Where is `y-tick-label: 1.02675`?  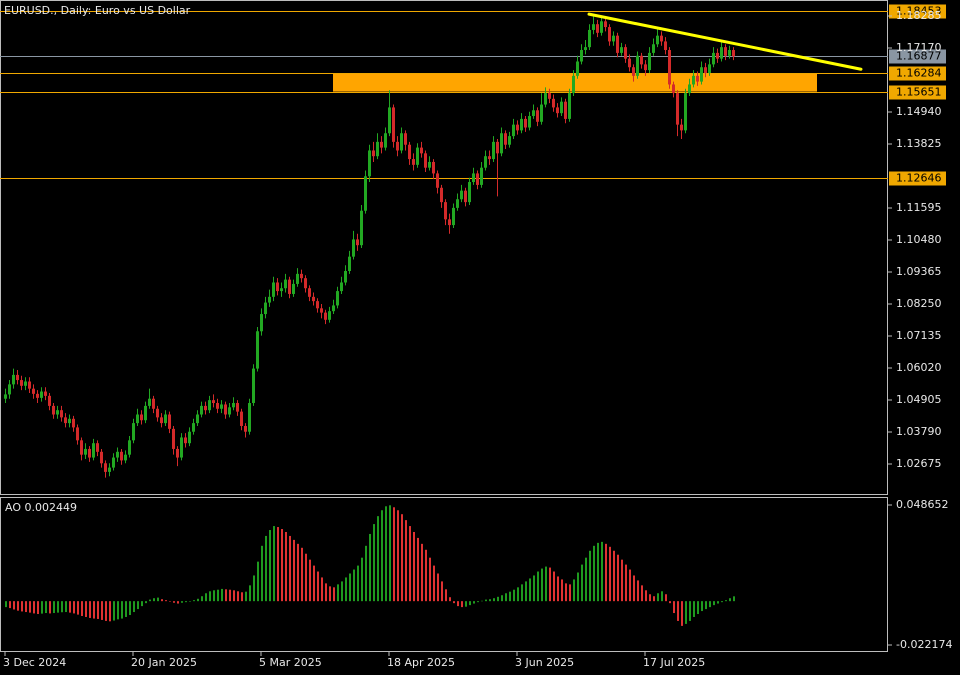 y-tick-label: 1.02675 is located at coordinates (919, 463).